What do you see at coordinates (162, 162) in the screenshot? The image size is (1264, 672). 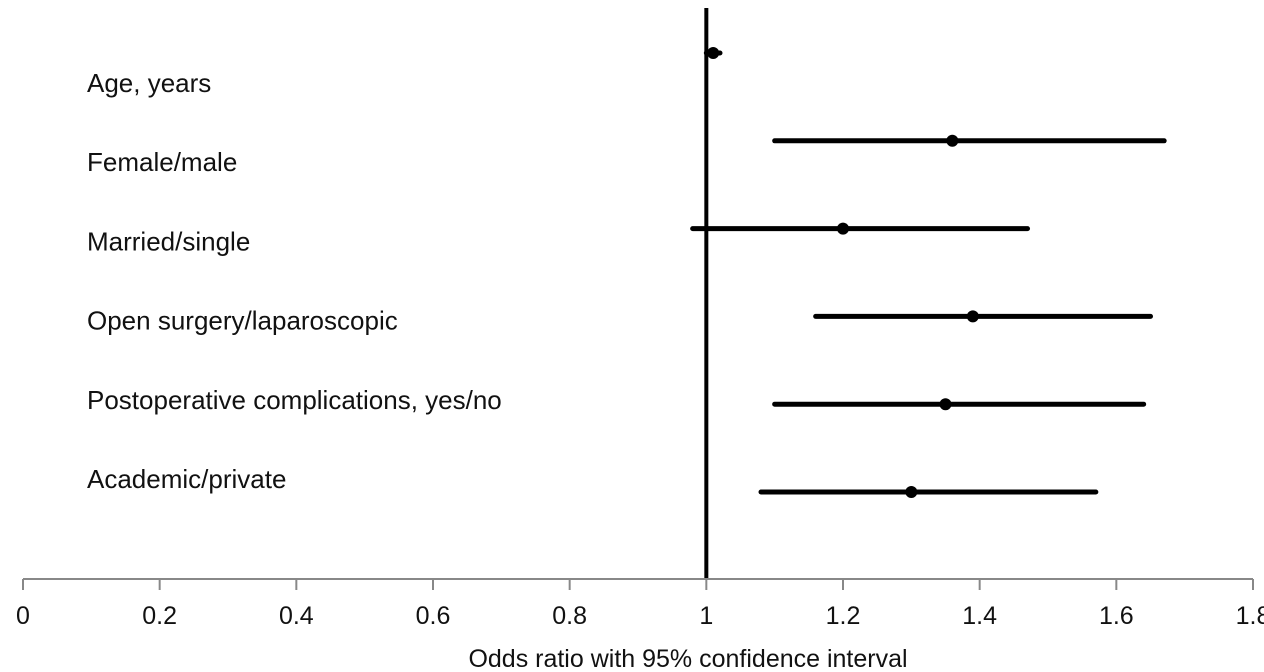 I see `row-label: Female/male` at bounding box center [162, 162].